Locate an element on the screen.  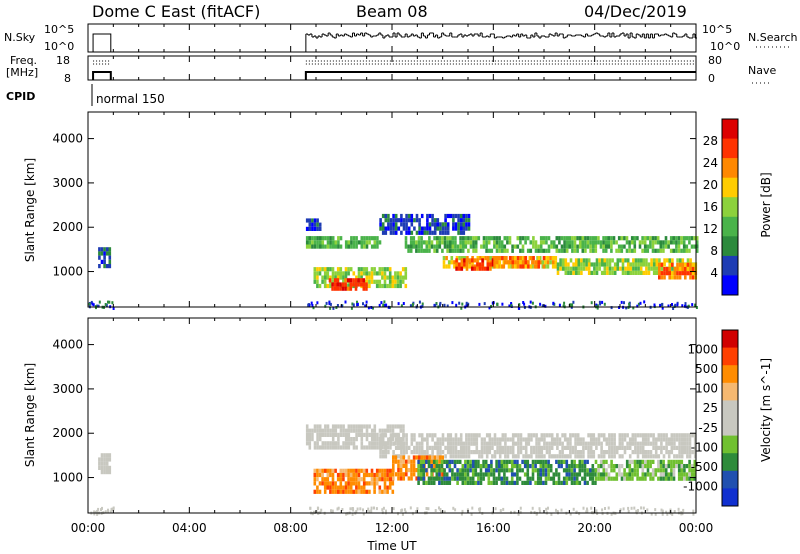
y-tick-label: 4000 is located at coordinates (67, 345).